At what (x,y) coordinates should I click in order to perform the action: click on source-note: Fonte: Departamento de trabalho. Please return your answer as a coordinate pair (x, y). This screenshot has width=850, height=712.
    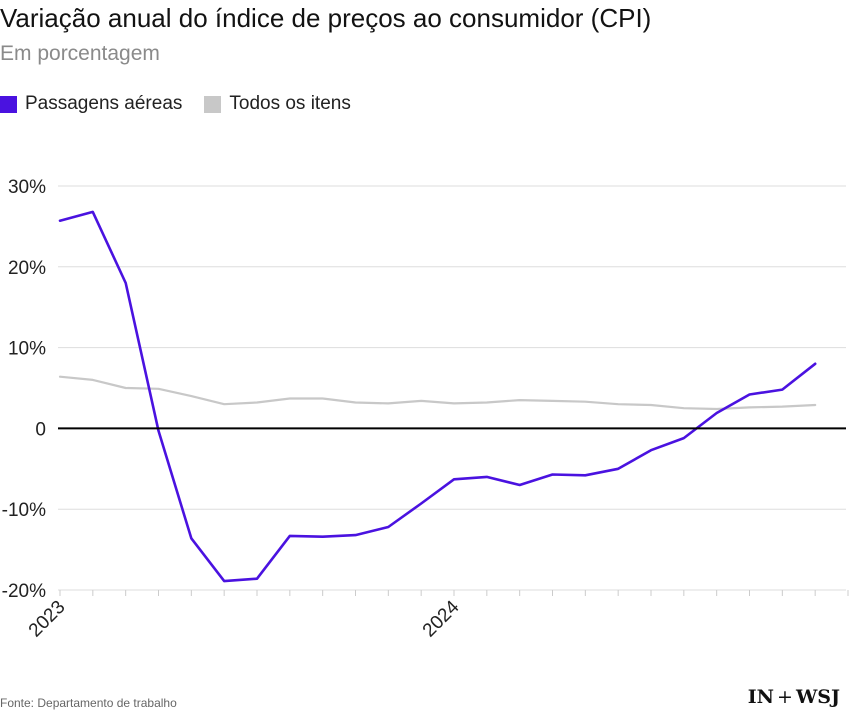
    Looking at the image, I should click on (88, 703).